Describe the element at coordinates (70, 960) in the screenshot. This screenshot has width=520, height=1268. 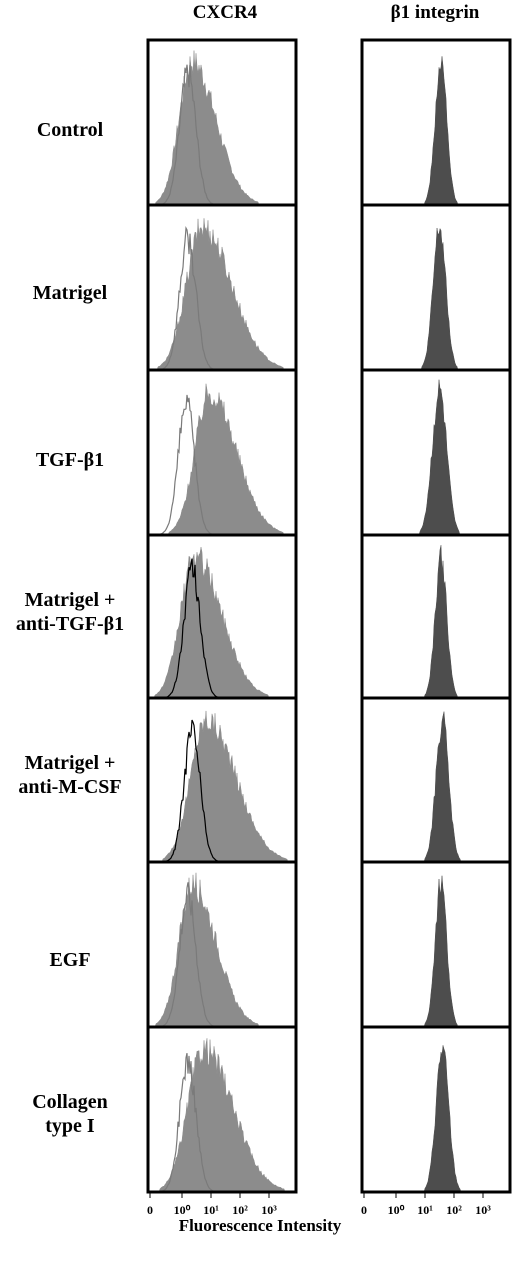
I see `row-label-egf: EGF` at that location.